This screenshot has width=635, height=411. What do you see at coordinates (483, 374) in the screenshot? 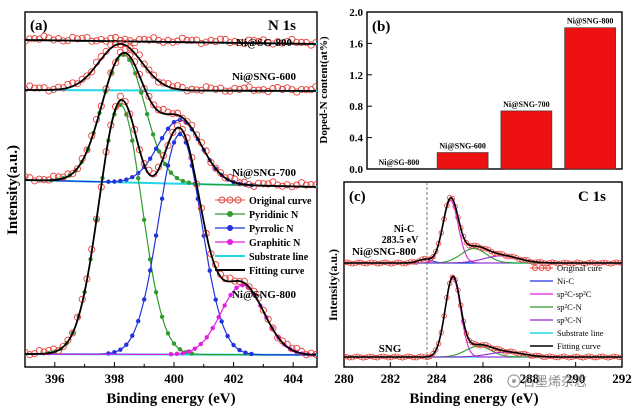
I see `panel-c-x-ticks: 280 282 284 286 288 290 292` at bounding box center [483, 374].